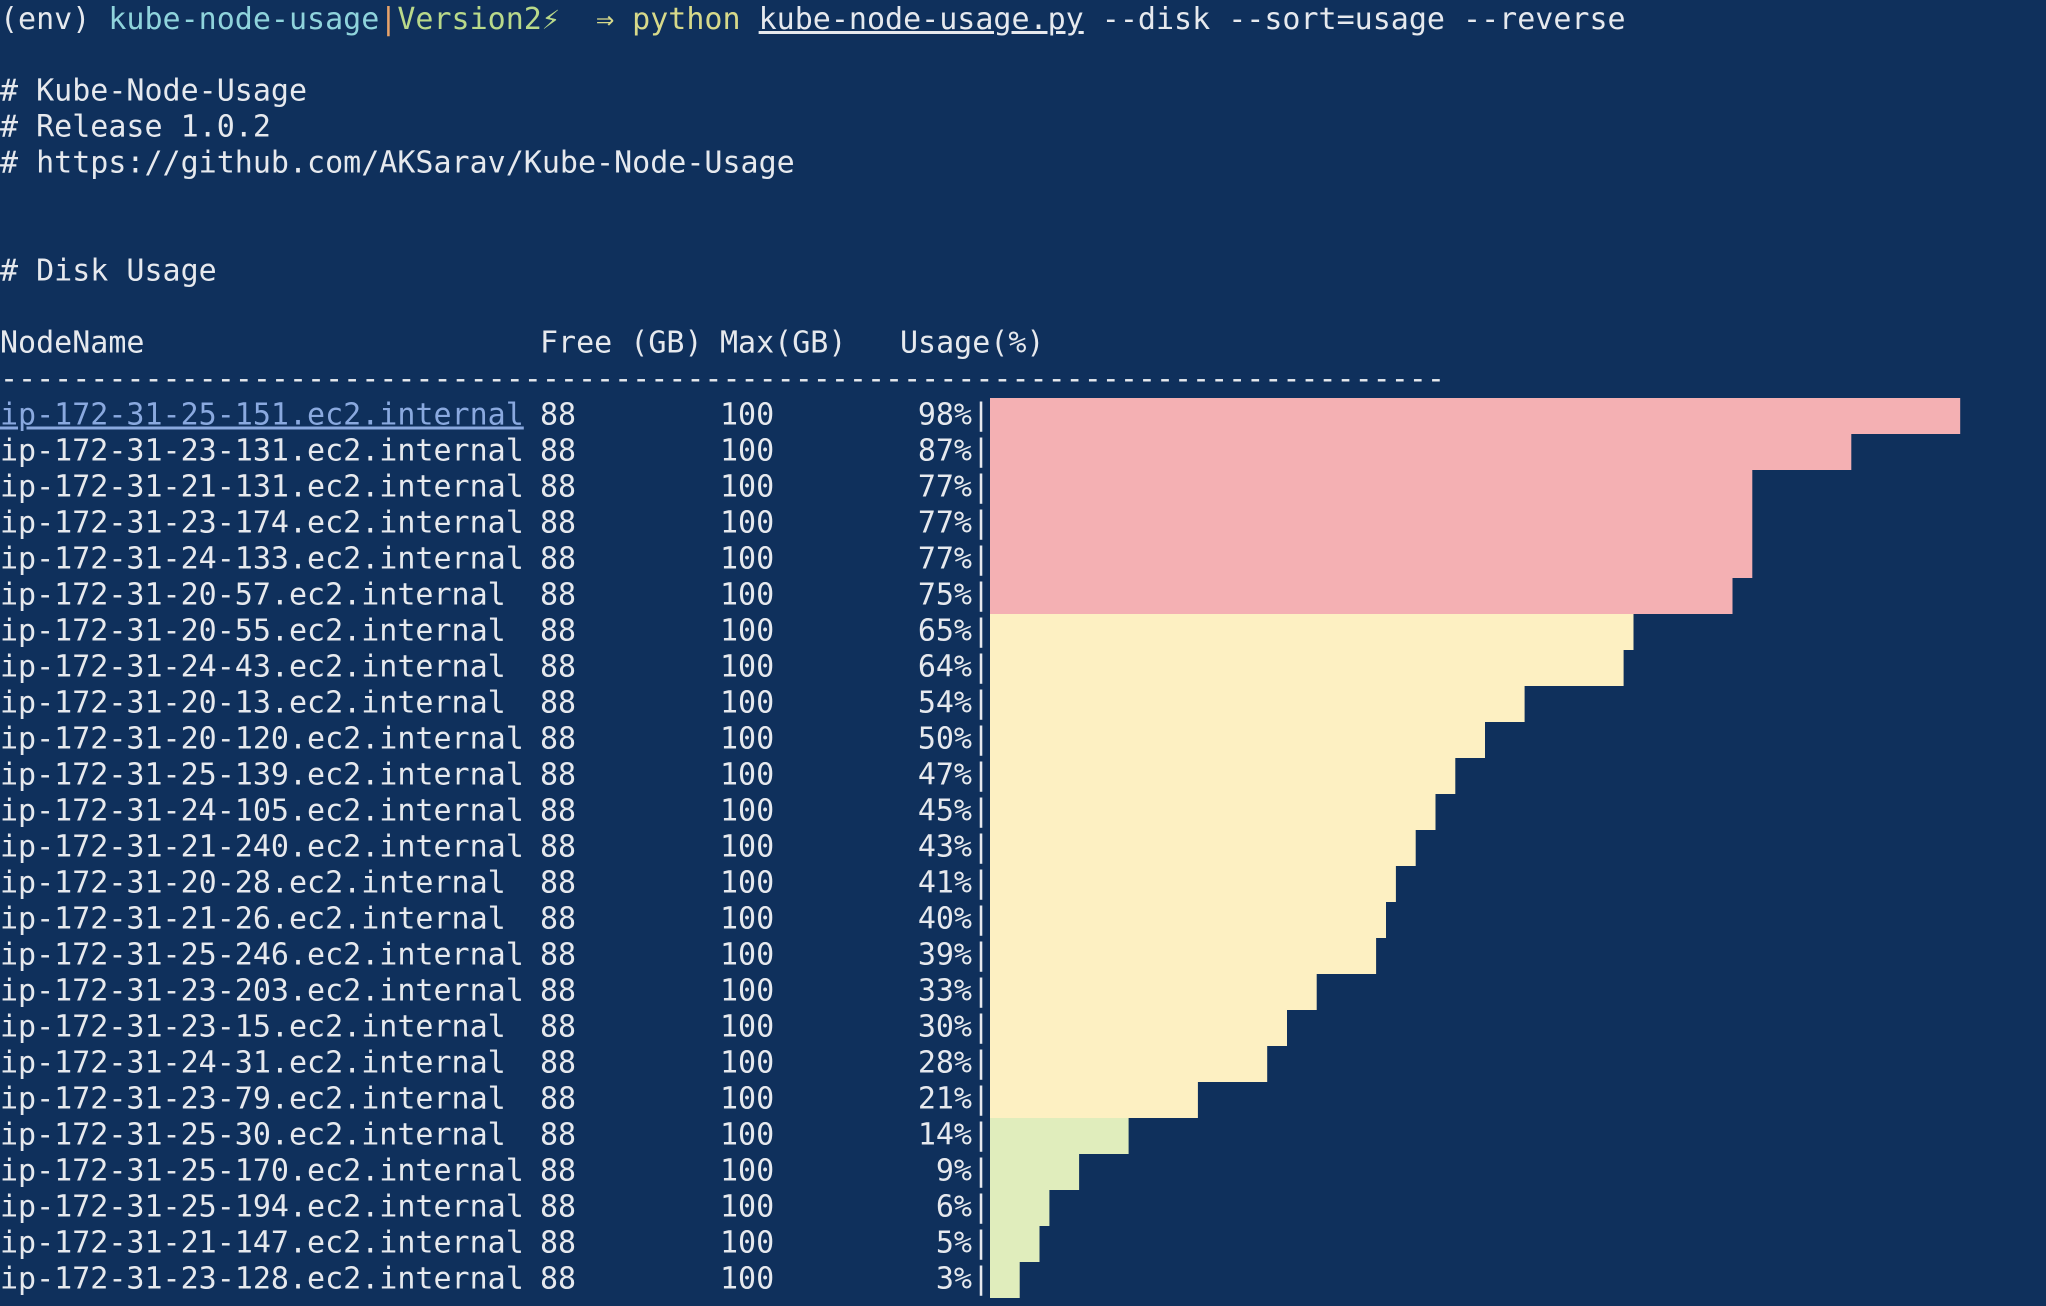 The image size is (2046, 1306). Describe the element at coordinates (945, 775) in the screenshot. I see `usage-label: 47%` at that location.